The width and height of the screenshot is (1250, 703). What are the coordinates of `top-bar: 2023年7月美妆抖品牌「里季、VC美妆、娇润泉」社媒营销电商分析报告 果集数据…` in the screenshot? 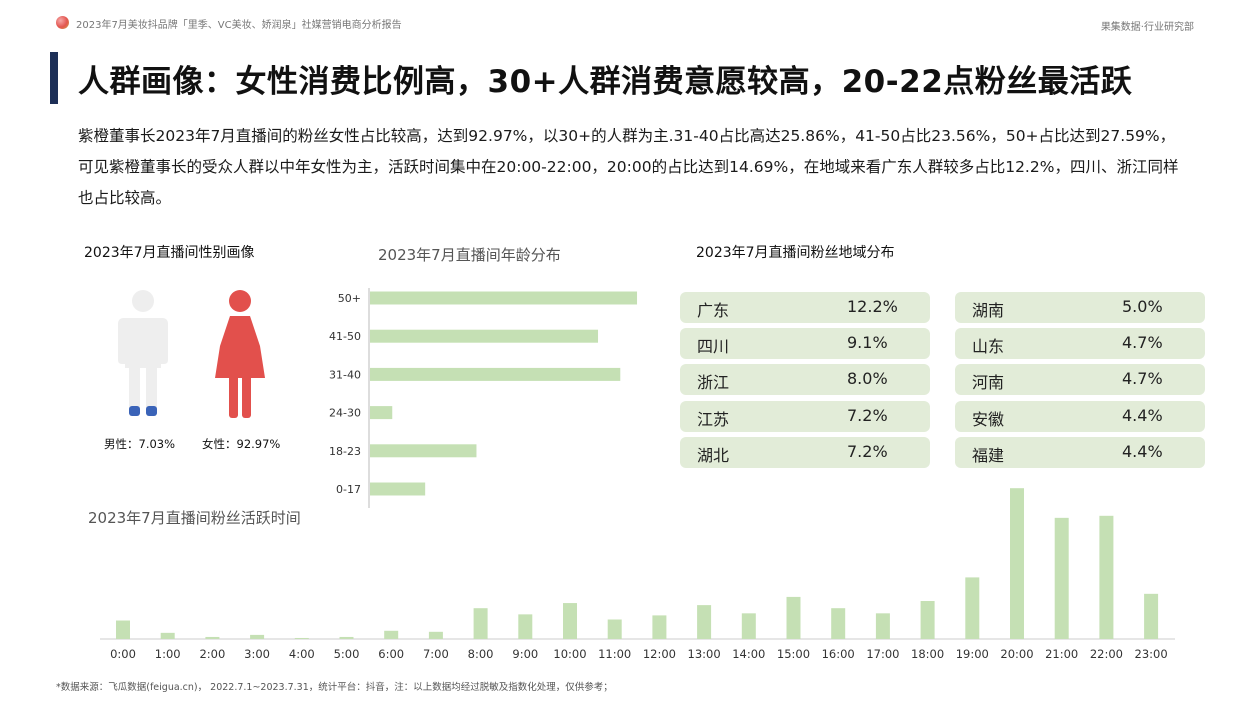 It's located at (625, 23).